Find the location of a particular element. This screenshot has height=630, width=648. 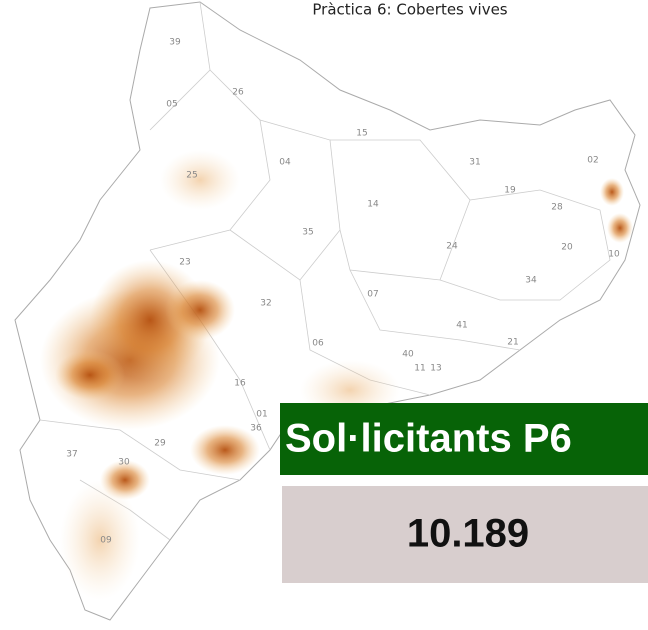

comarca-label: 01 is located at coordinates (261, 415).